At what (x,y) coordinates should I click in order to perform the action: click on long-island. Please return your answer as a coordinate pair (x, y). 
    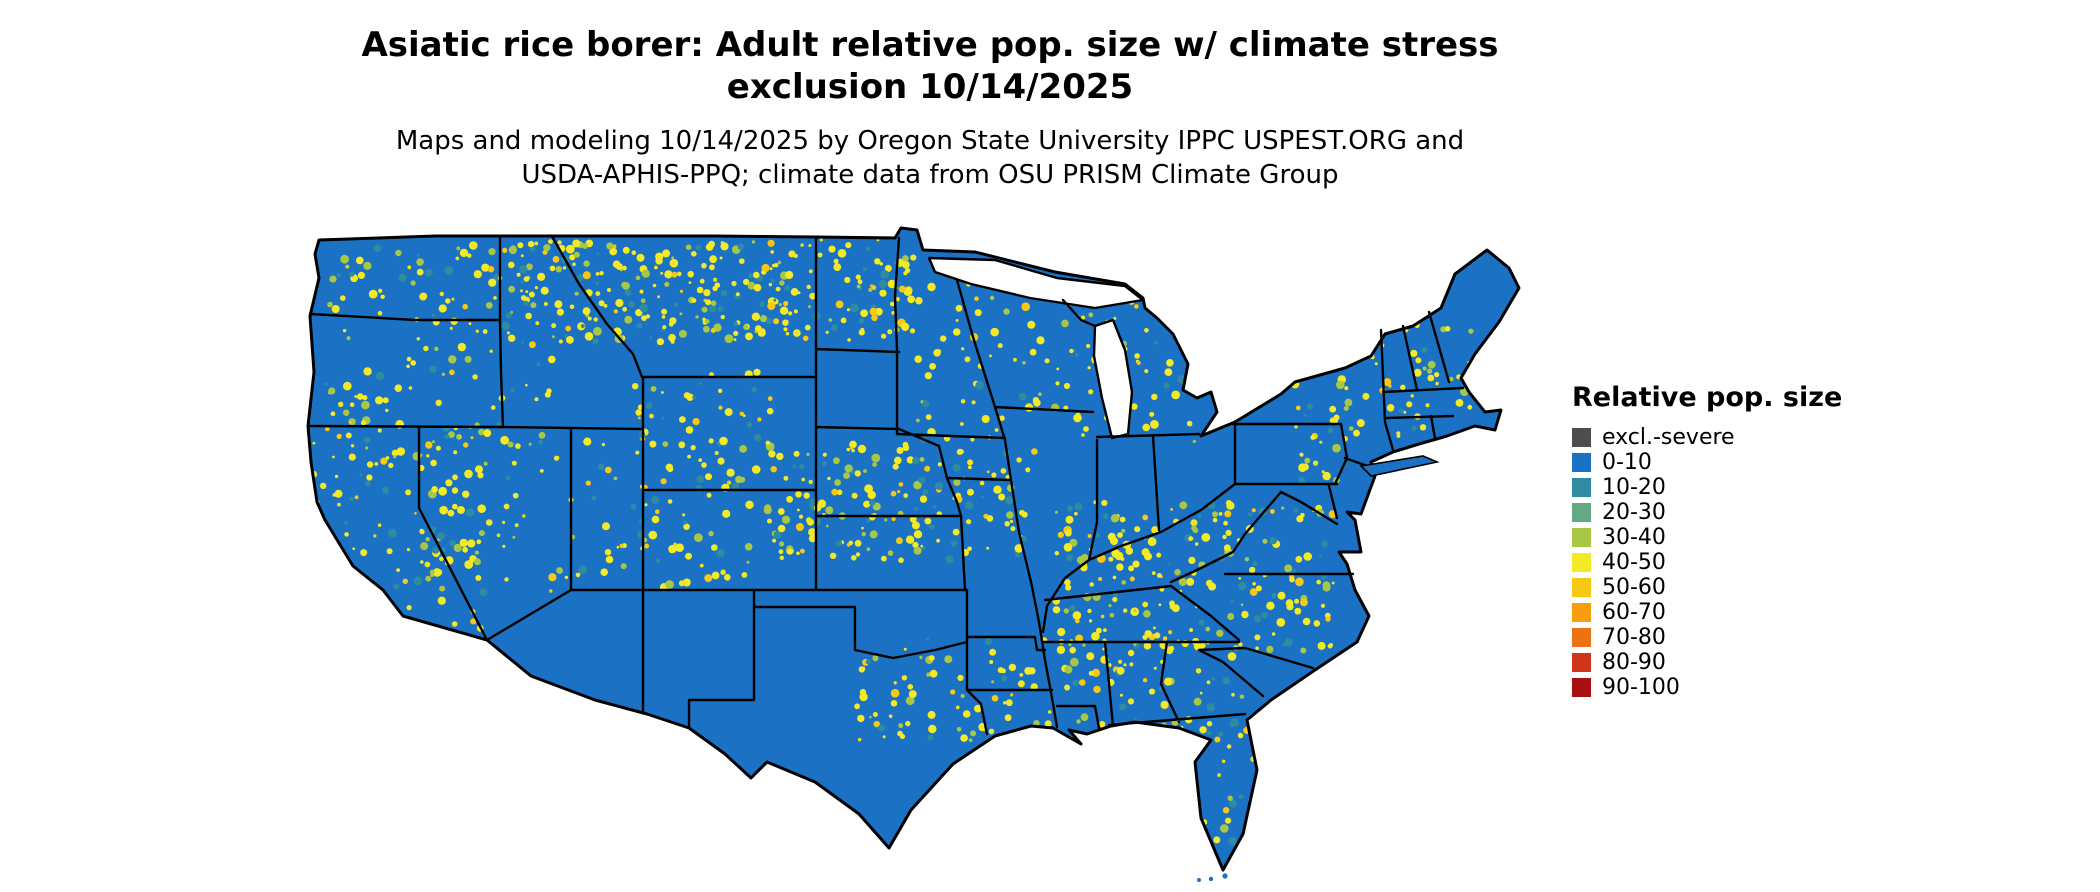
    Looking at the image, I should click on (1399, 466).